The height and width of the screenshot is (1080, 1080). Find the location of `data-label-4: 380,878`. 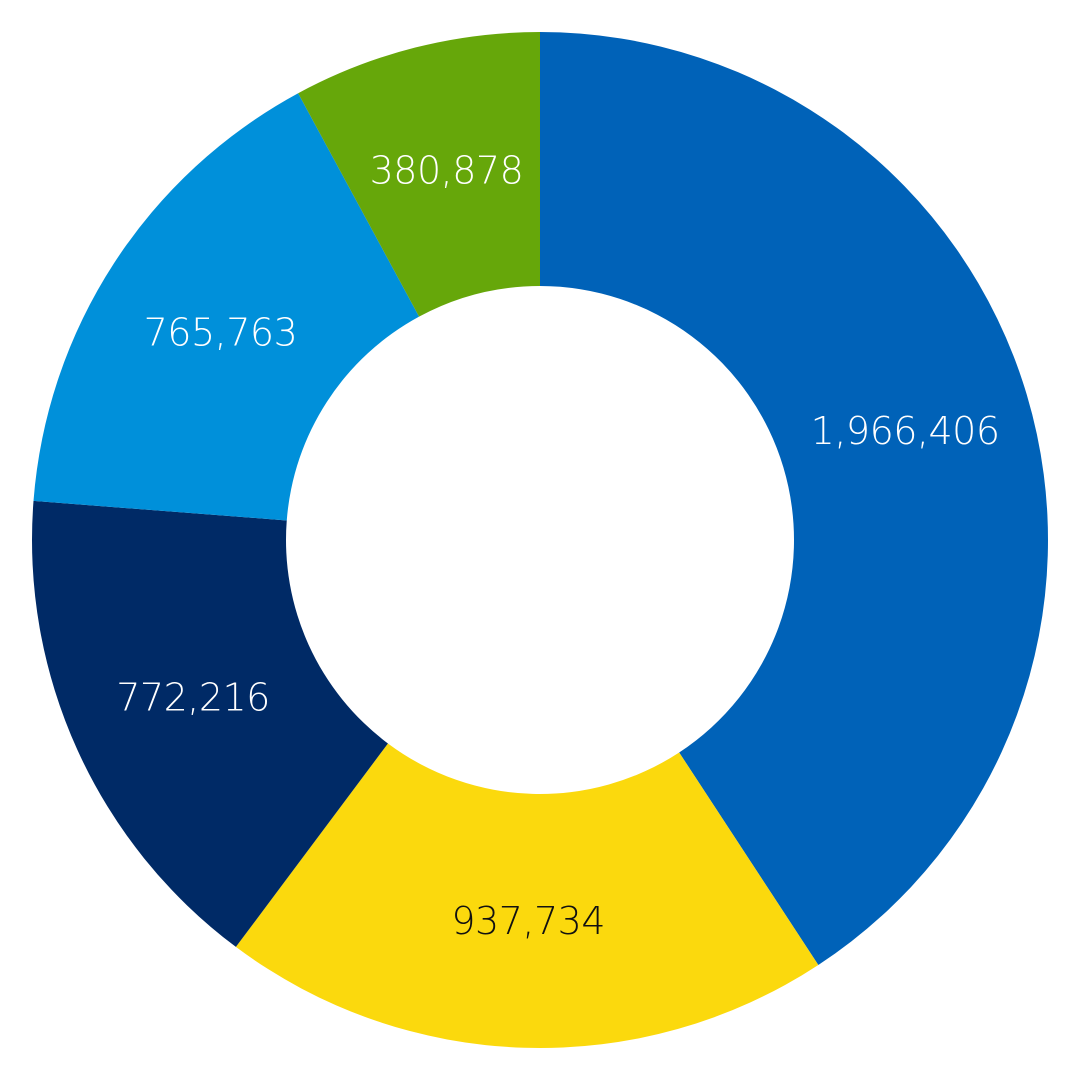

data-label-4: 380,878 is located at coordinates (447, 171).